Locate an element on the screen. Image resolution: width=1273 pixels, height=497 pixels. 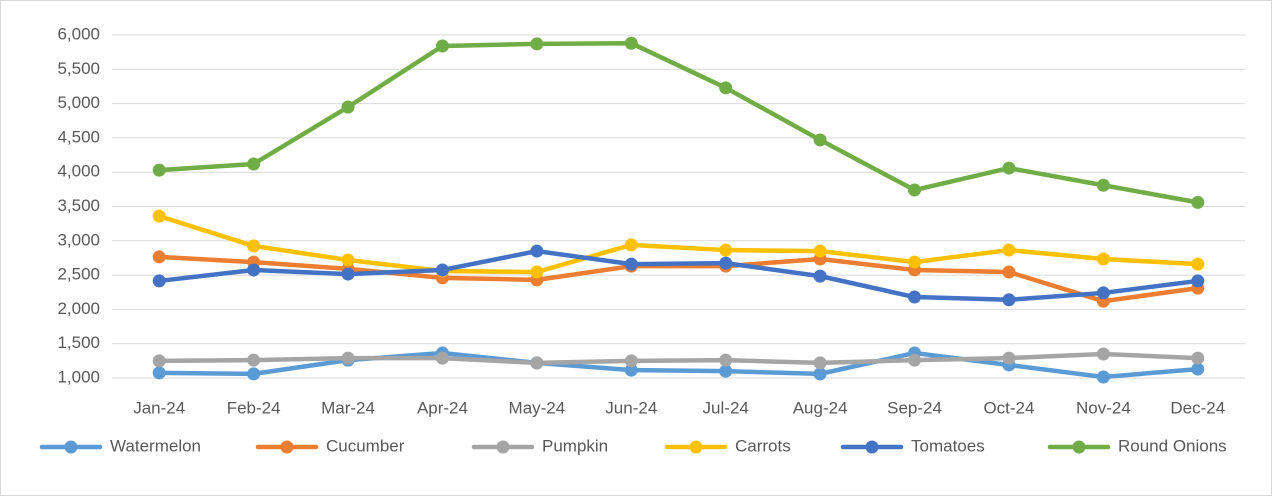
y-tick-label: 4,500 is located at coordinates (78, 136).